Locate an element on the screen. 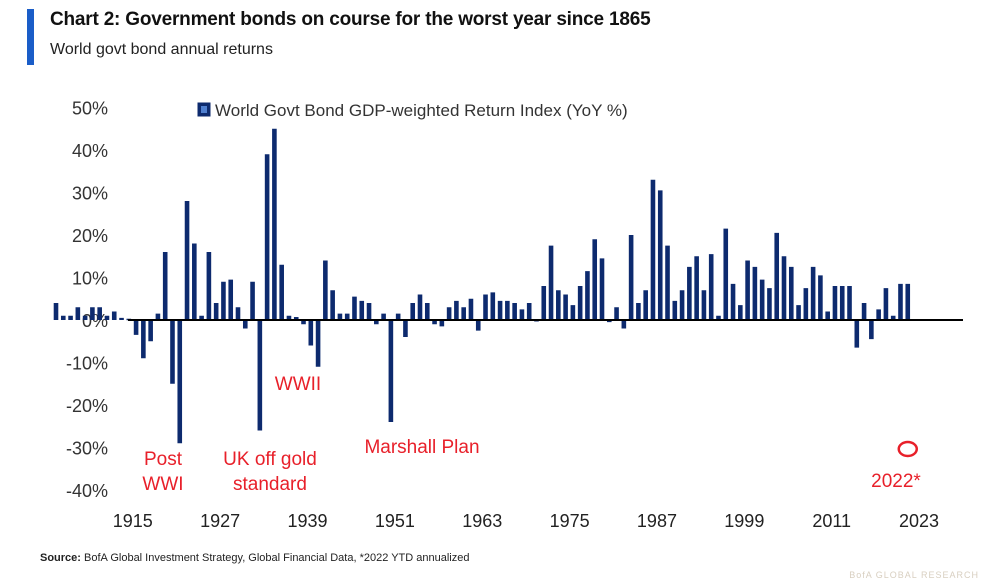  bar-1938 is located at coordinates (296, 318).